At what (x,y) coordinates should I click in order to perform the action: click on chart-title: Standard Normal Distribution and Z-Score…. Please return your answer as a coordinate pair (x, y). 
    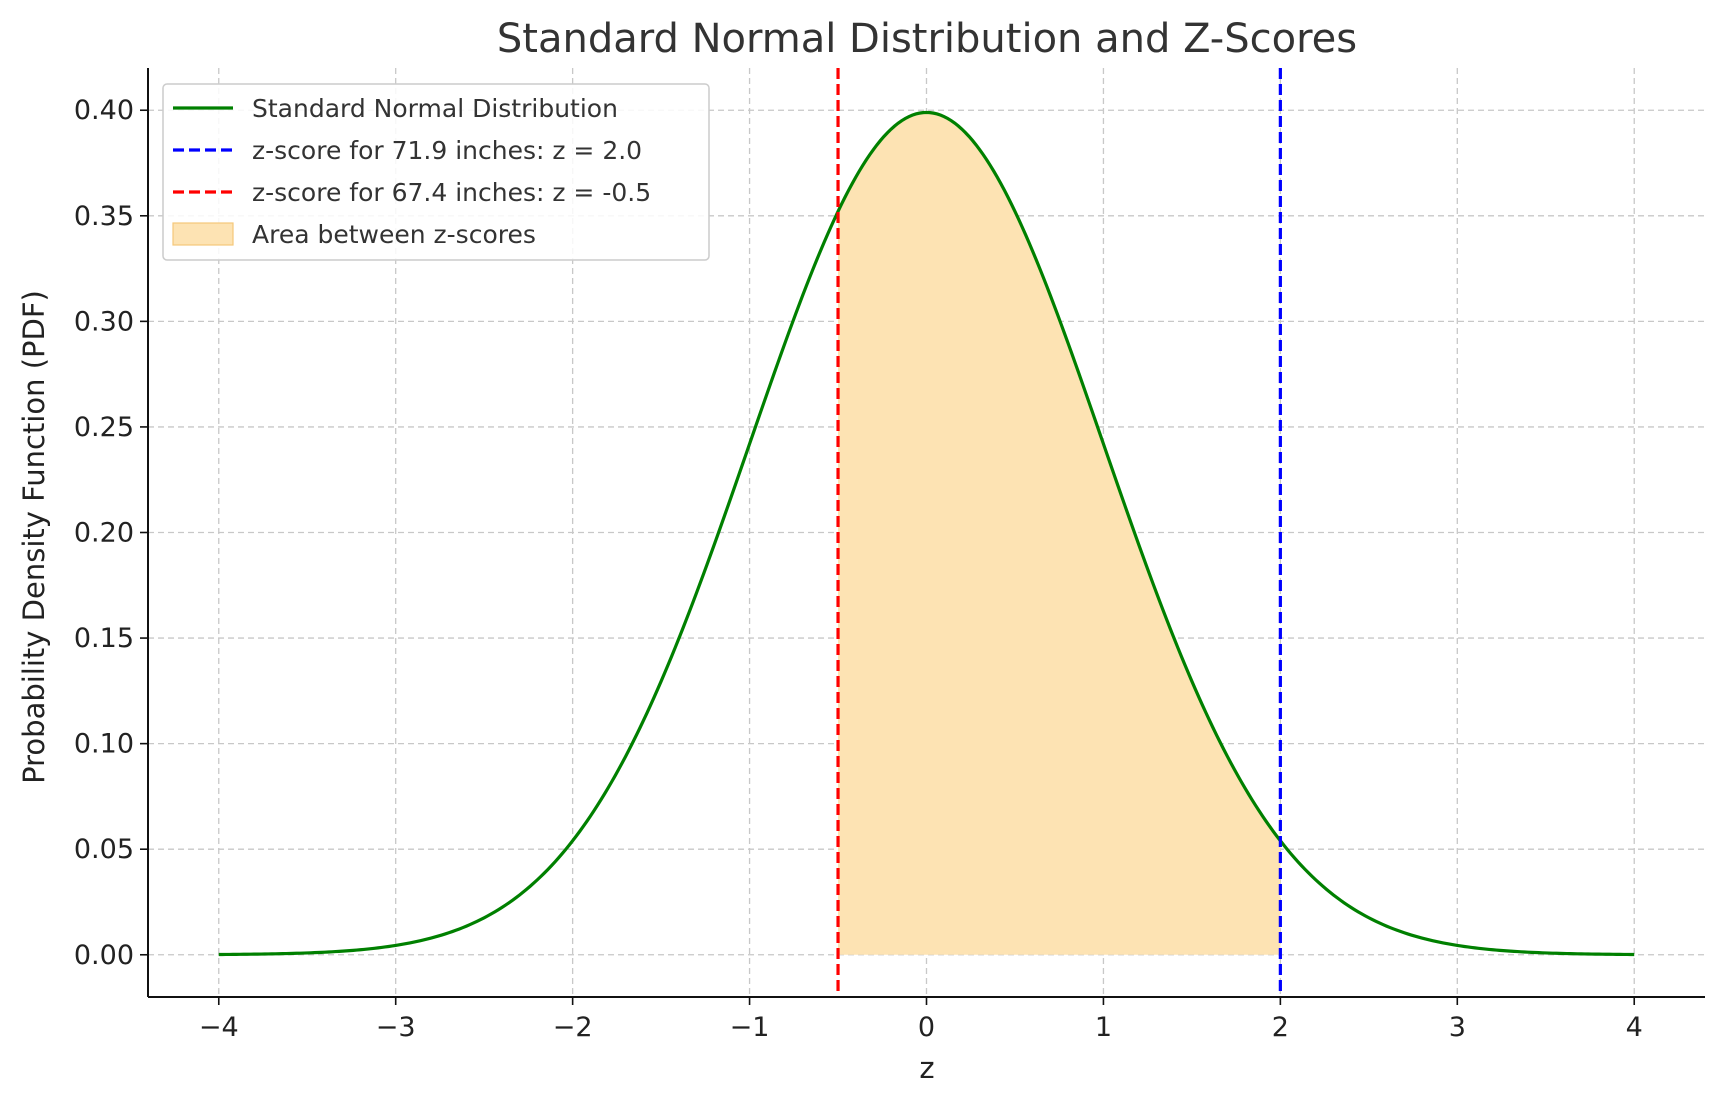
    Looking at the image, I should click on (927, 39).